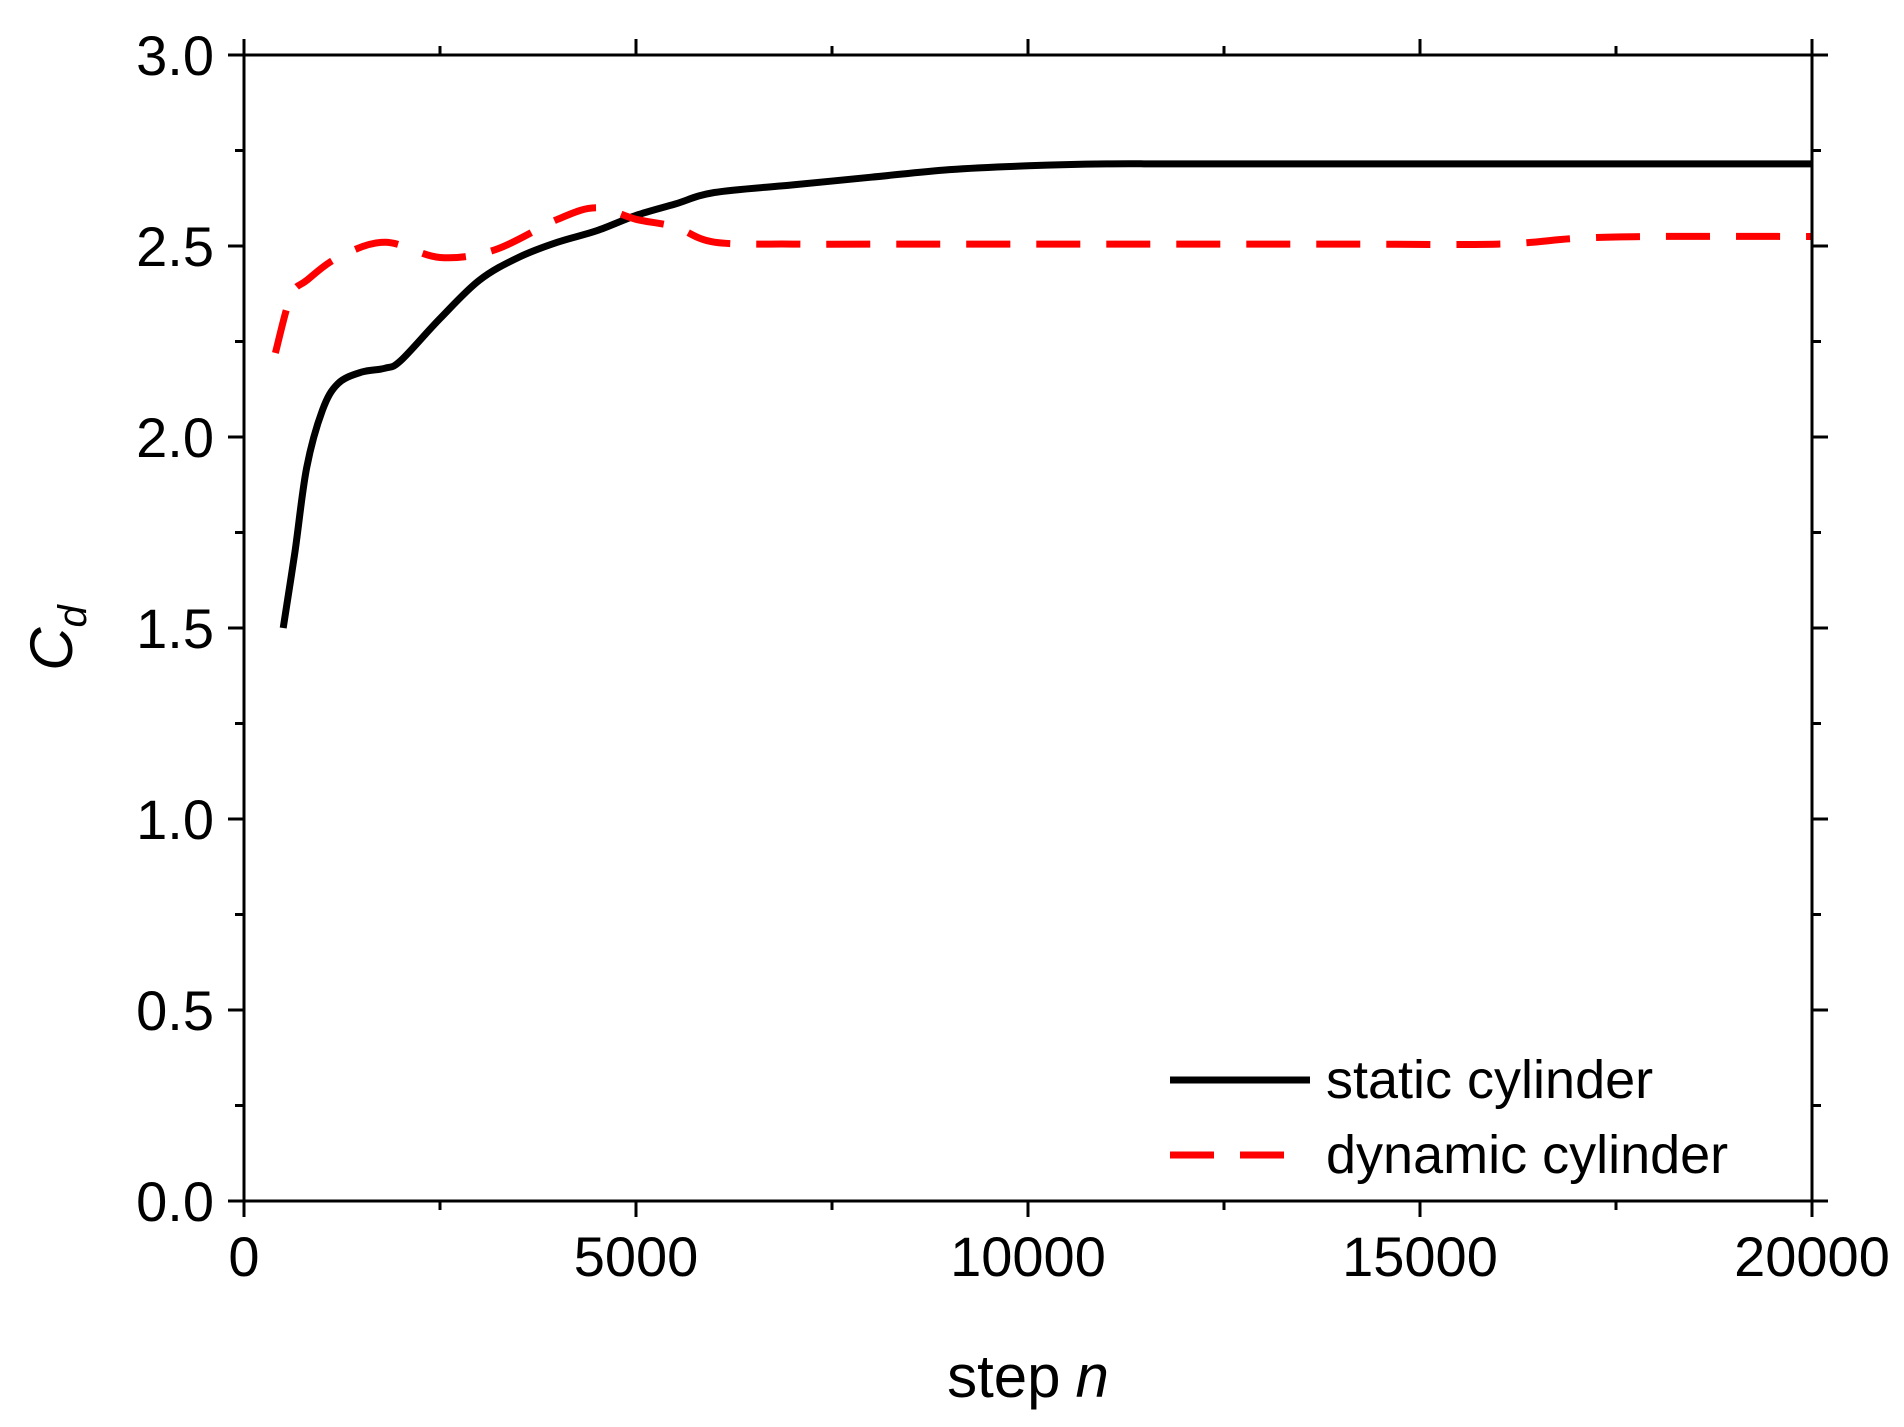 The height and width of the screenshot is (1427, 1904). I want to click on y-axis-label-subscript: d, so click(73, 615).